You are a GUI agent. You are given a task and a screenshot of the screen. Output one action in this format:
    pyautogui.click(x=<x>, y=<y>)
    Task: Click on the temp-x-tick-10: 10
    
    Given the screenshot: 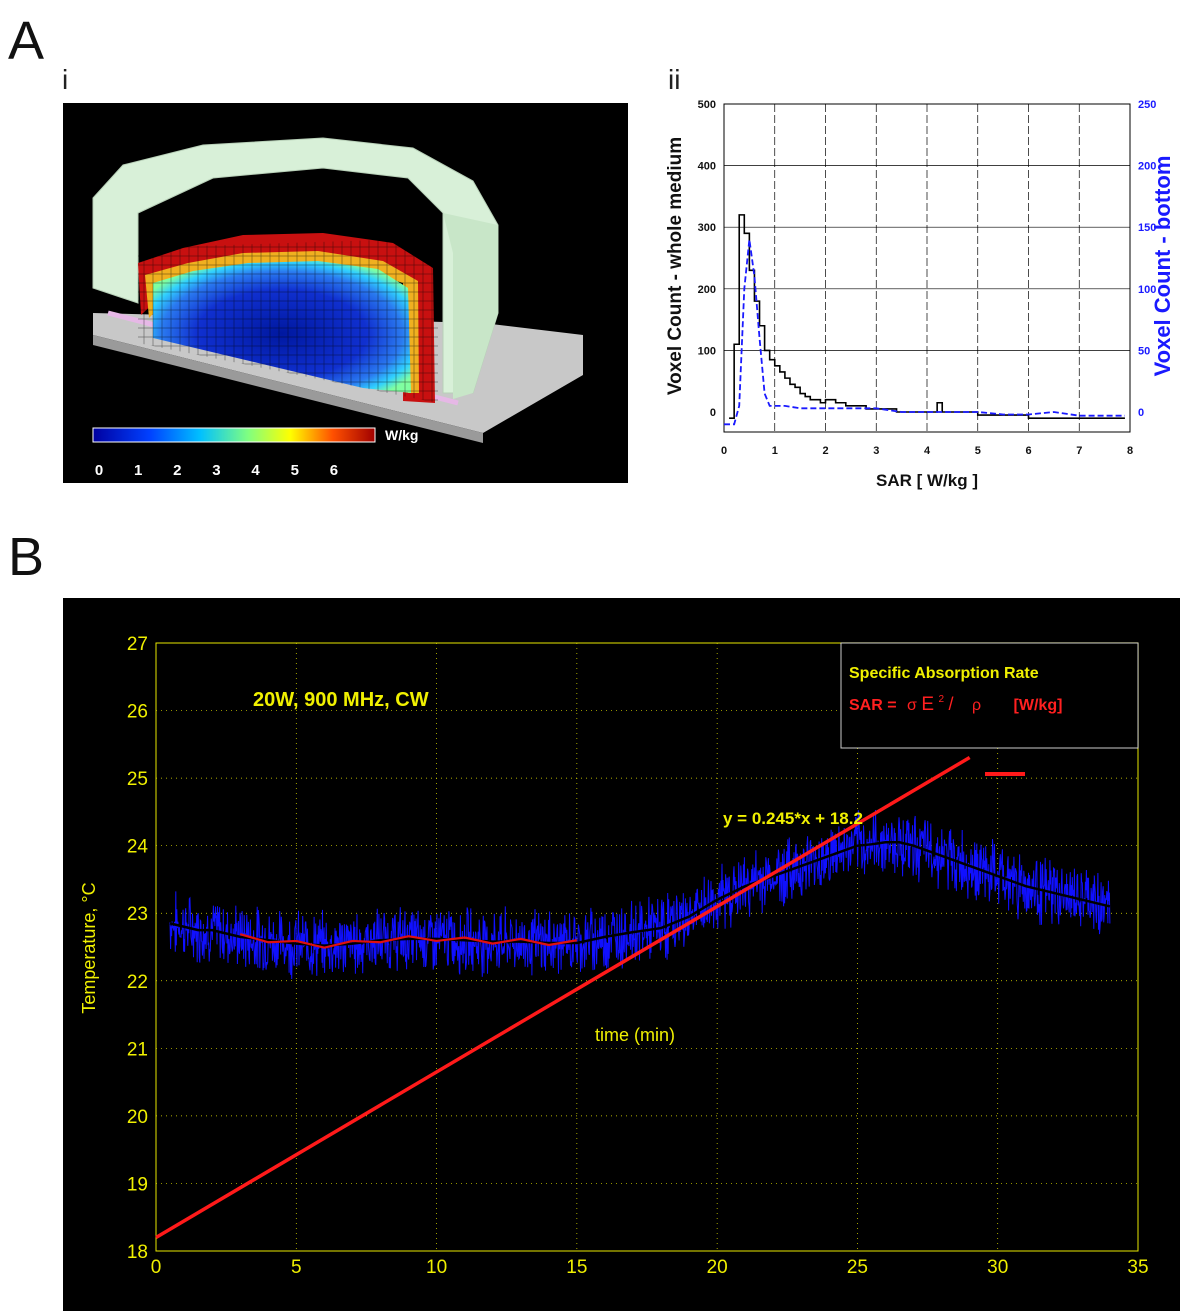 What is the action you would take?
    pyautogui.click(x=436, y=1267)
    